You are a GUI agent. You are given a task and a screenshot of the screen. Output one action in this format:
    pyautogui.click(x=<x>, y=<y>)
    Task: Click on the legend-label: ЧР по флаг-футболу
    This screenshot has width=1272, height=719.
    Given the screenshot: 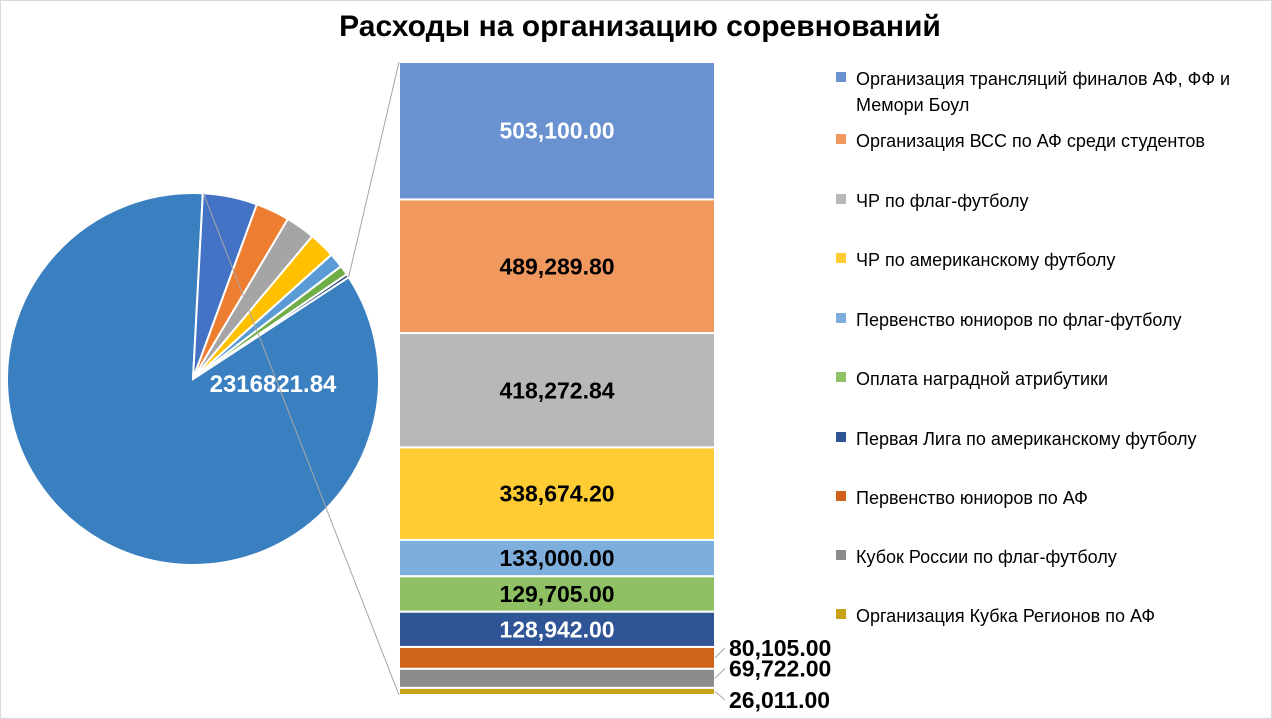 What is the action you would take?
    pyautogui.click(x=942, y=201)
    